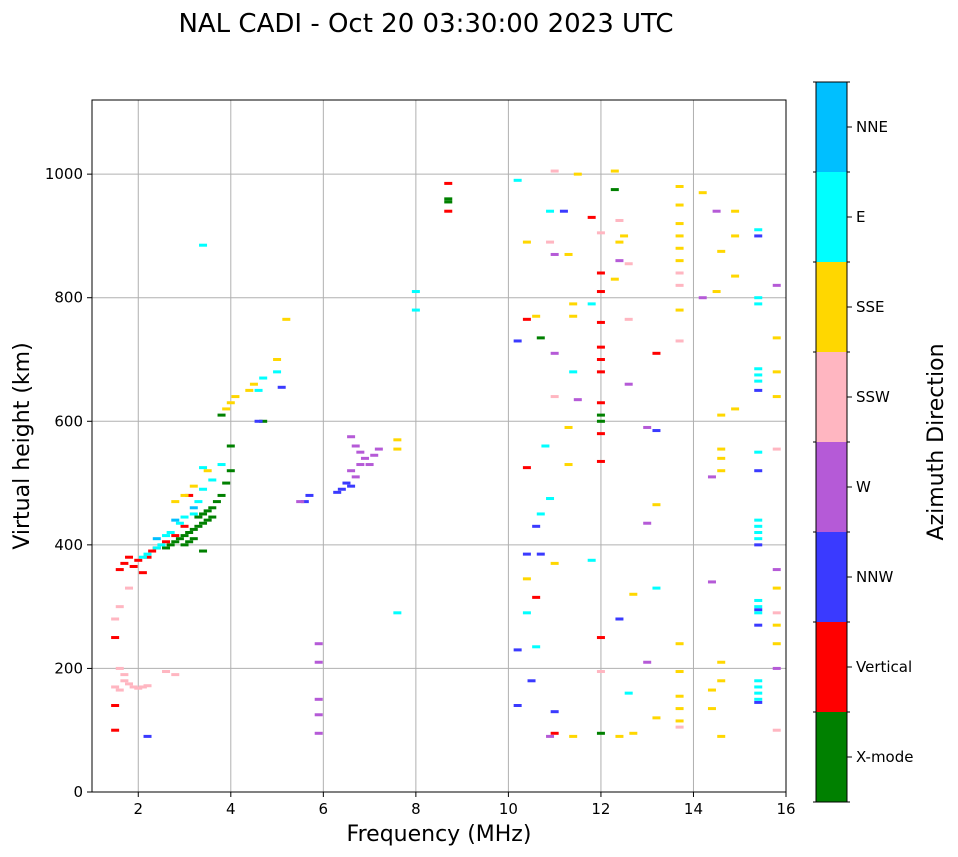  What do you see at coordinates (78, 792) in the screenshot?
I see `y-tick-label: 0` at bounding box center [78, 792].